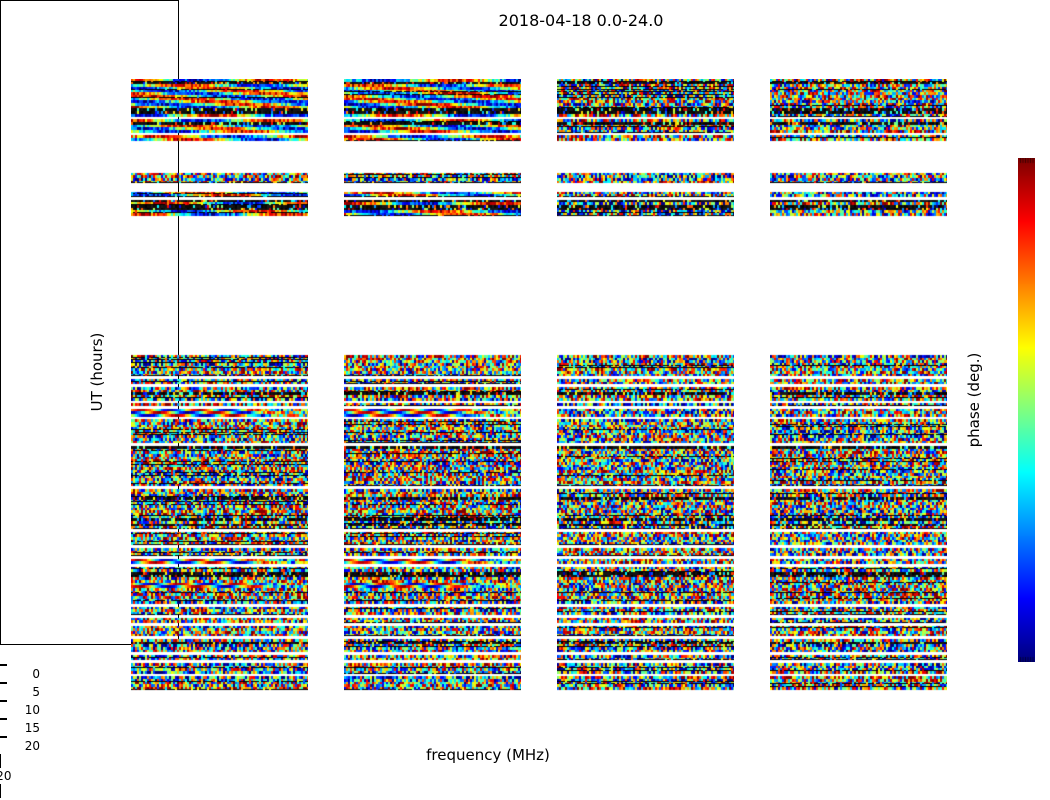 This screenshot has width=1050, height=800. Describe the element at coordinates (974, 400) in the screenshot. I see `colorbar-label: phase (deg.)` at that location.